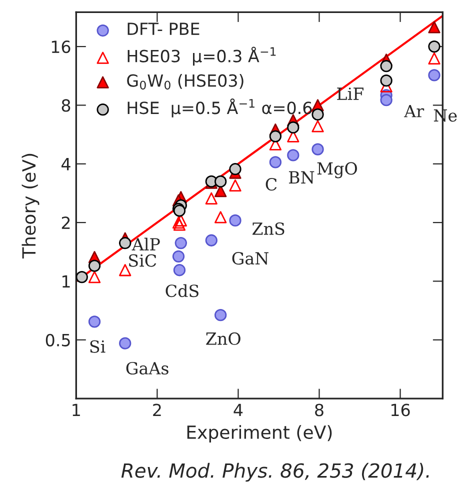  What do you see at coordinates (275, 472) in the screenshot?
I see `text: Rev. Mod. Phys. 86, 253 (2014).` at bounding box center [275, 472].